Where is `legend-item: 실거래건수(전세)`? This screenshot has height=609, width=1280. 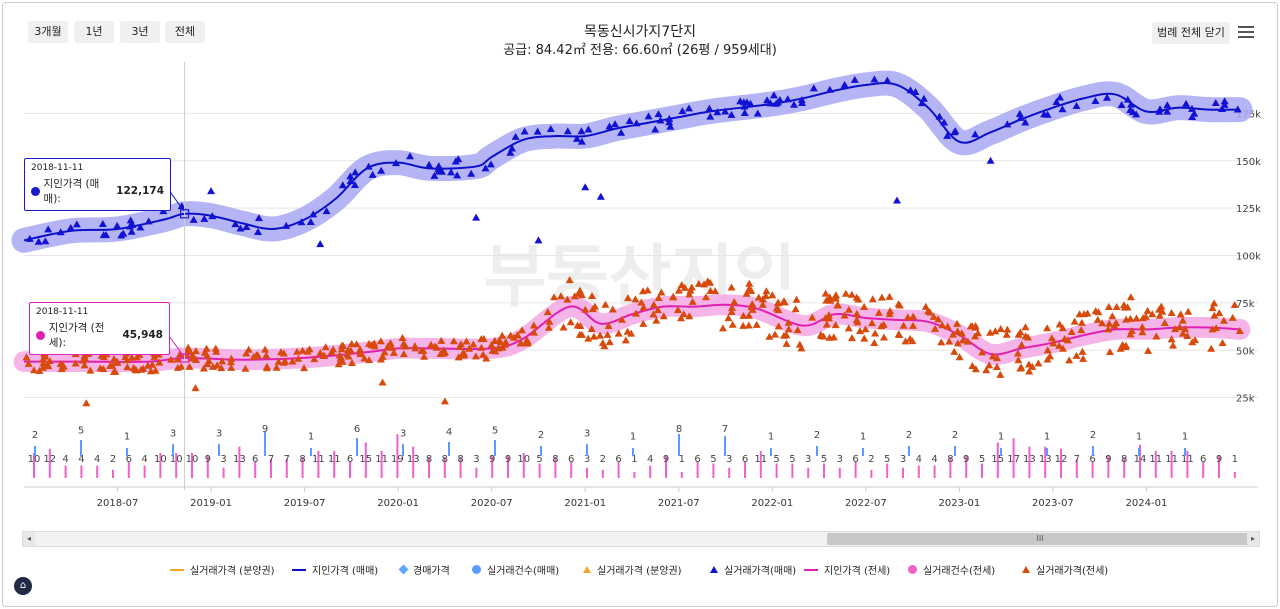 legend-item: 실거래건수(전세) is located at coordinates (951, 569).